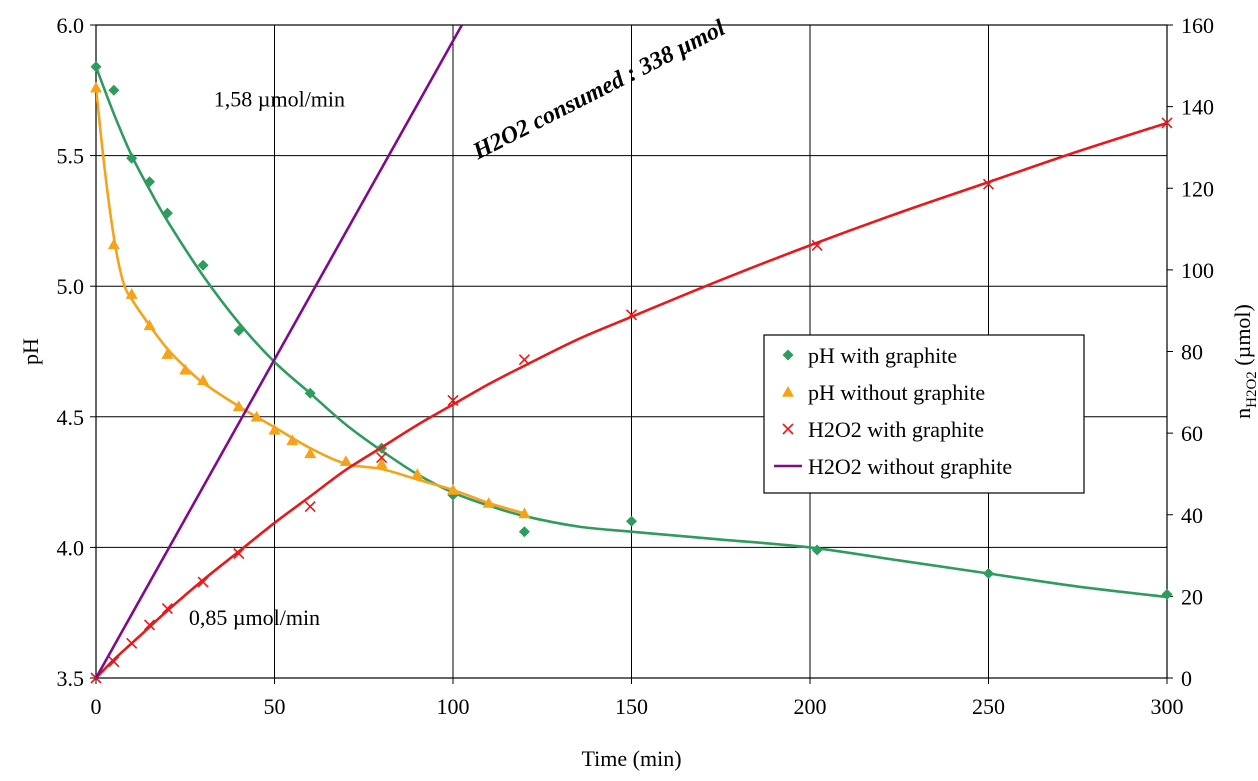 This screenshot has width=1258, height=781. I want to click on x-tick-label: 150, so click(631, 706).